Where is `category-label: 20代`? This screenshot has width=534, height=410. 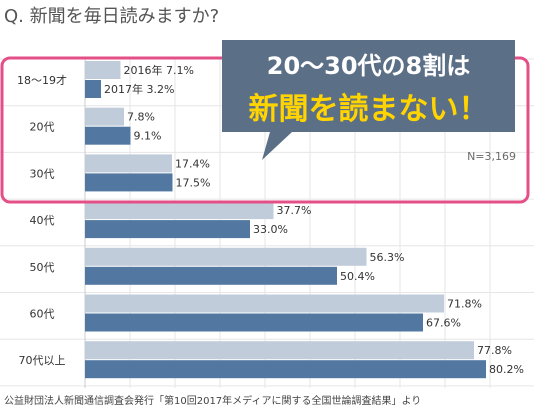 category-label: 20代 is located at coordinates (42, 127).